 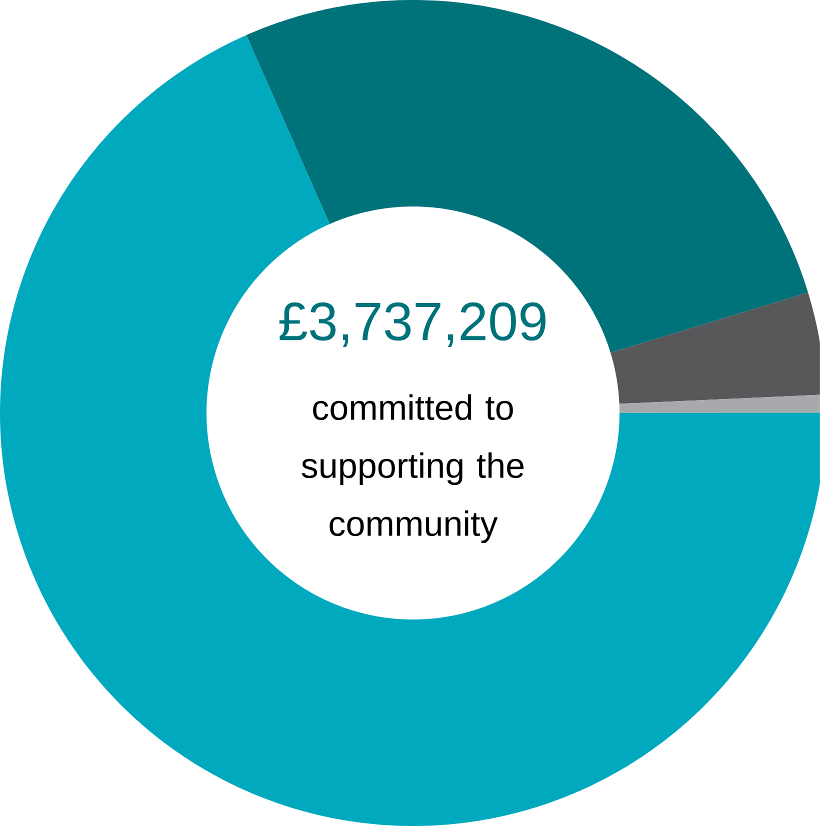 I want to click on text: £3,737,209, so click(x=412, y=325).